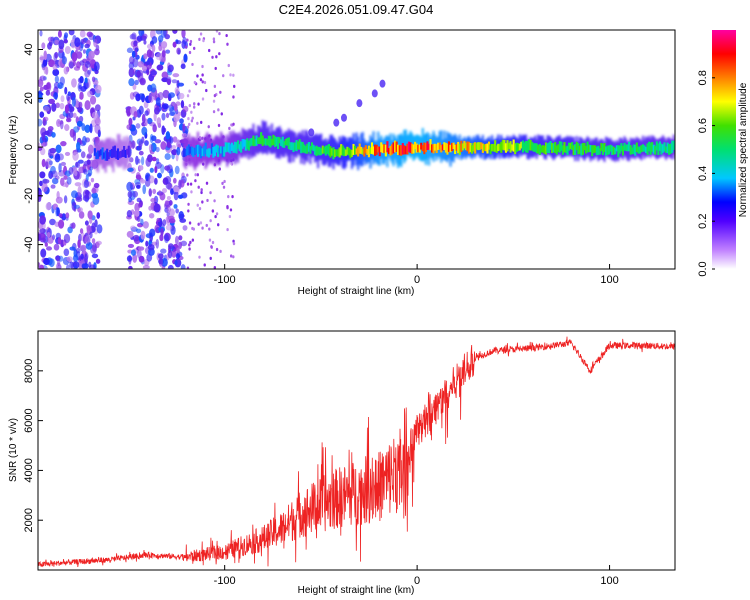  I want to click on colorbar-tick-label: 0.0, so click(703, 268).